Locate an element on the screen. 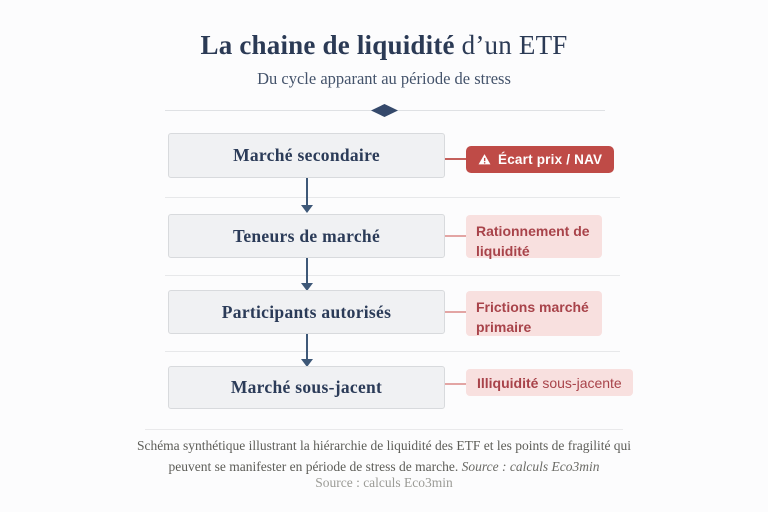 This screenshot has width=768, height=512. page-title: La chaine de liquidité d’un ETF is located at coordinates (384, 45).